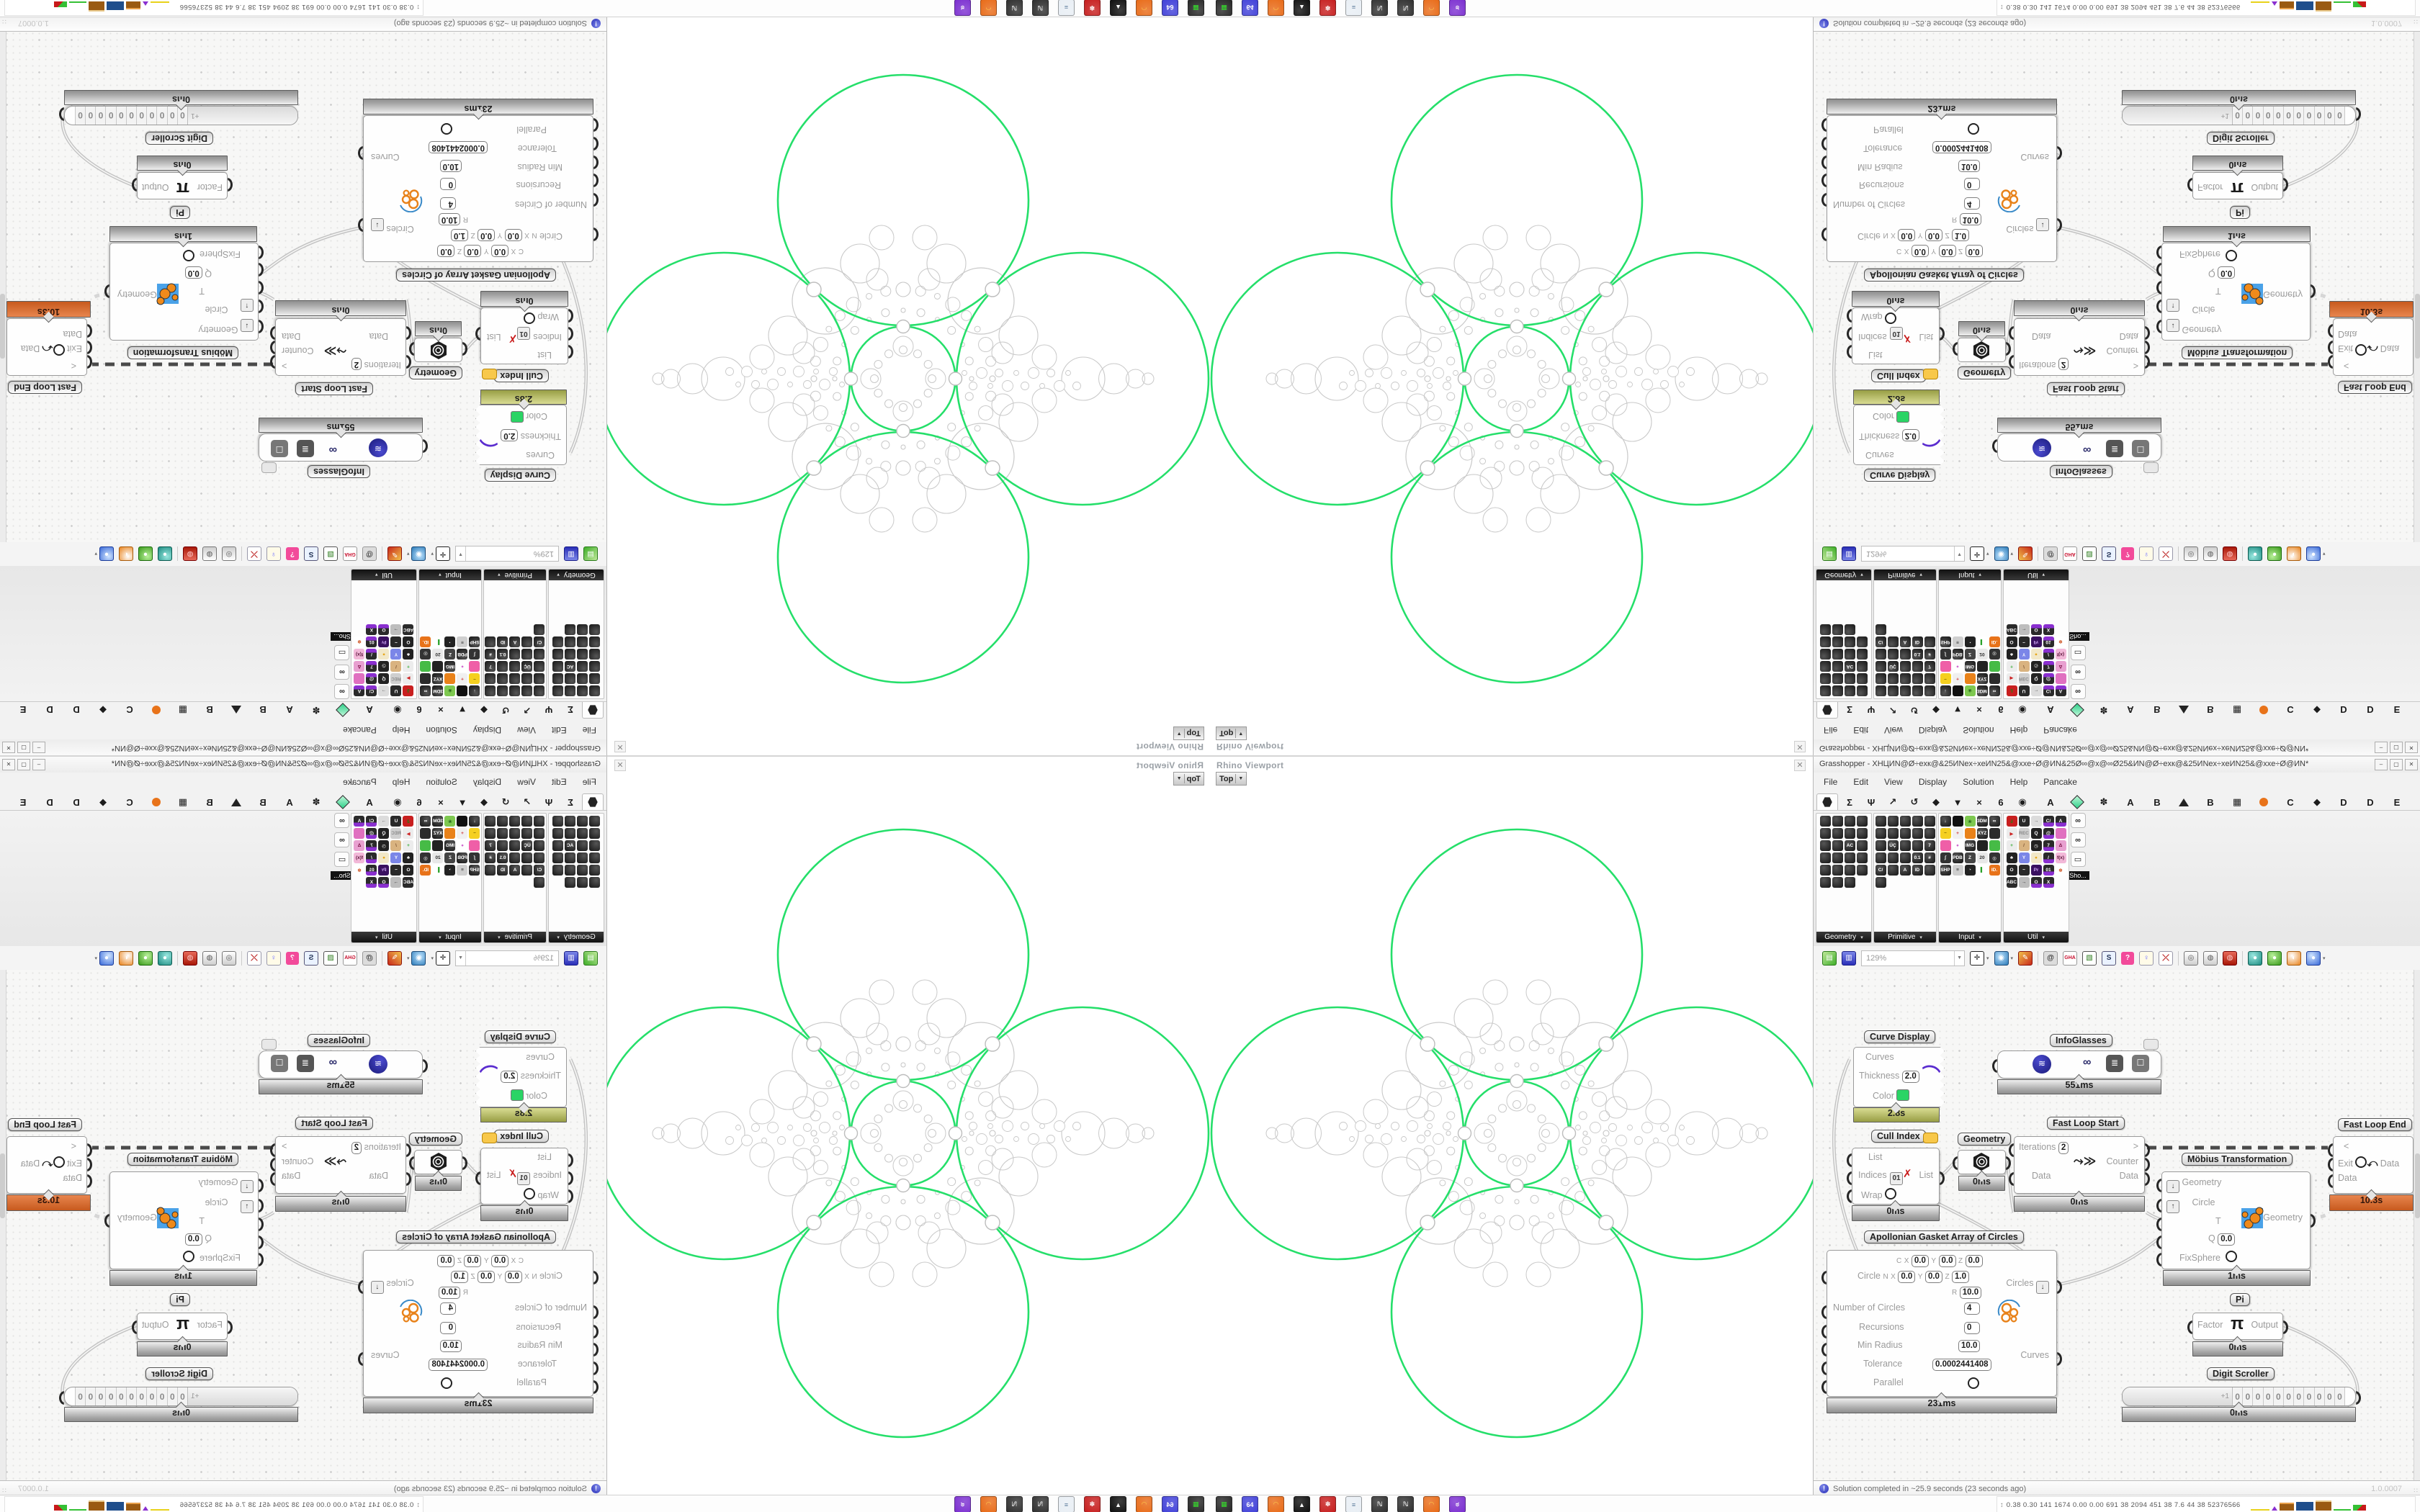  I want to click on component-icon: ∞, so click(426, 690).